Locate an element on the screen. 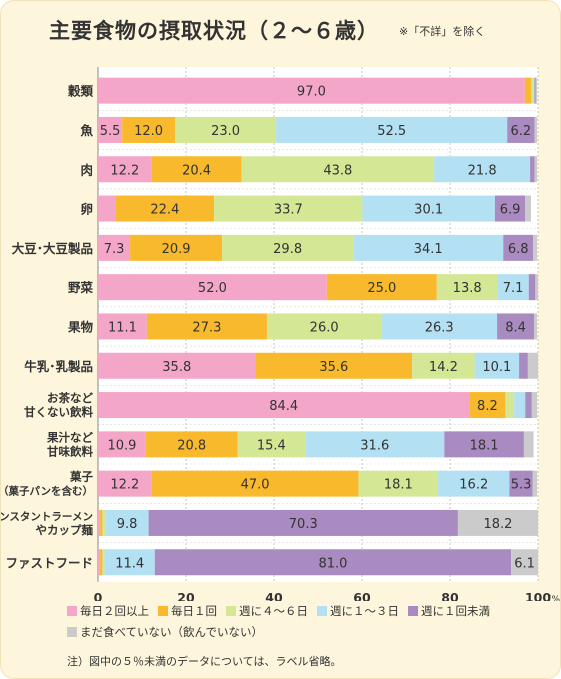  legend-label: 週に１〜３日 is located at coordinates (364, 611).